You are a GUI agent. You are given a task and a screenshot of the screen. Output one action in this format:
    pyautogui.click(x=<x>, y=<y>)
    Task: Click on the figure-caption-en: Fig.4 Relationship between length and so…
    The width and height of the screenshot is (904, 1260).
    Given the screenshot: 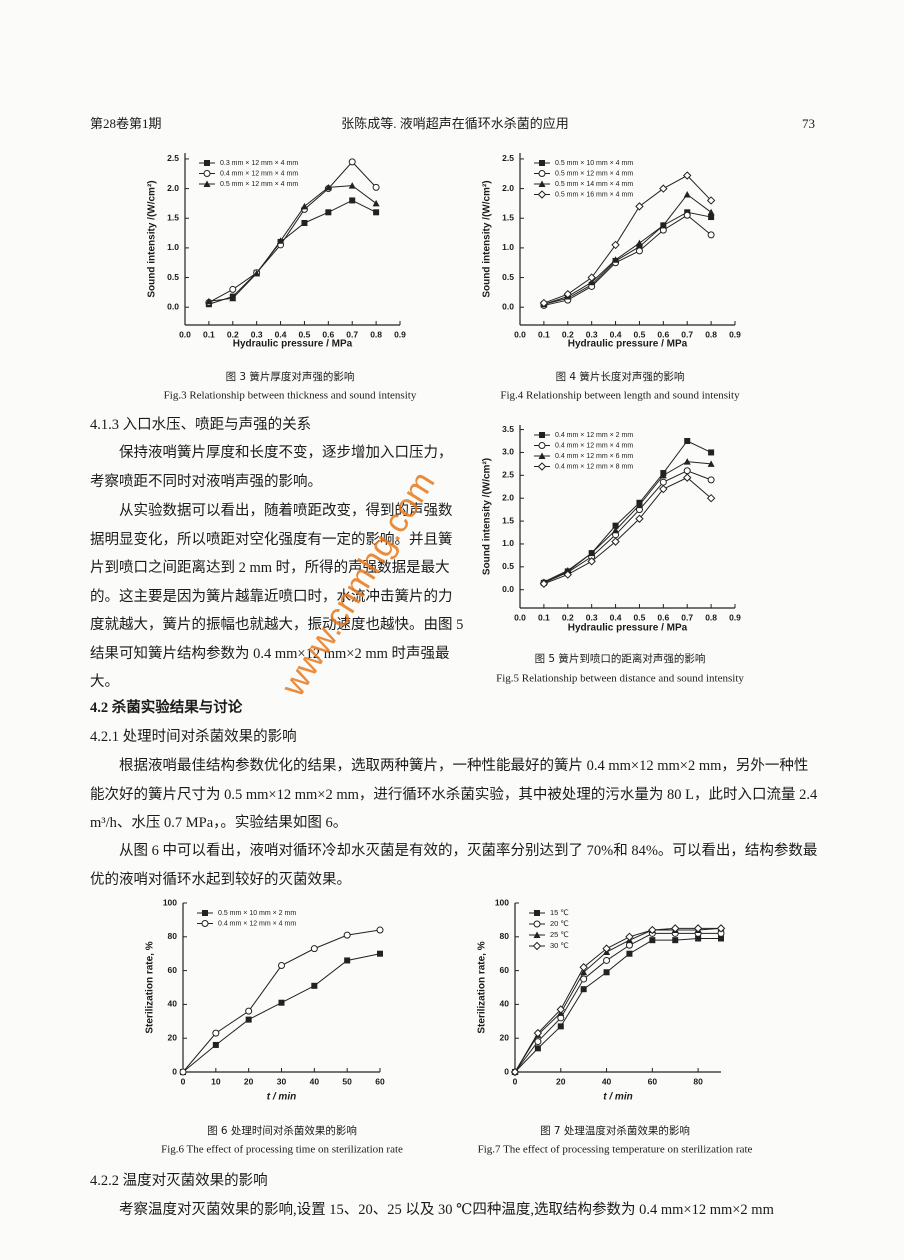 What is the action you would take?
    pyautogui.click(x=620, y=396)
    